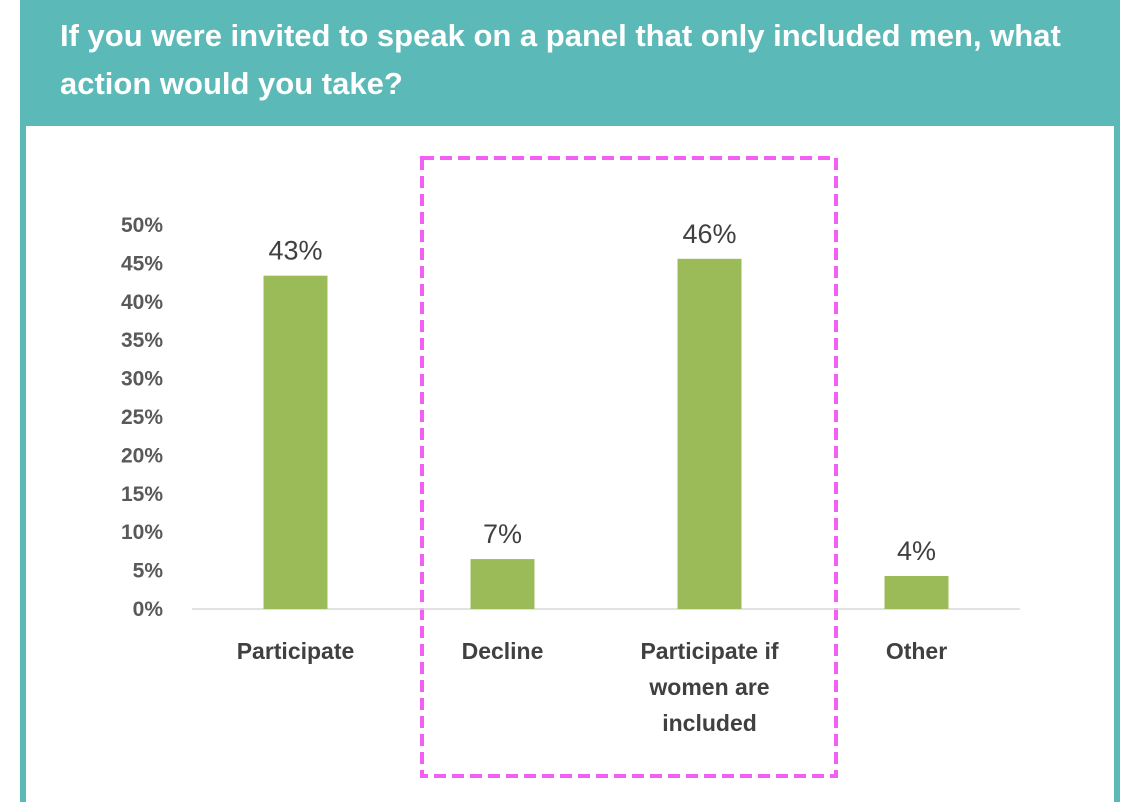 This screenshot has height=802, width=1125. What do you see at coordinates (142, 302) in the screenshot?
I see `y-tick-label: 40%` at bounding box center [142, 302].